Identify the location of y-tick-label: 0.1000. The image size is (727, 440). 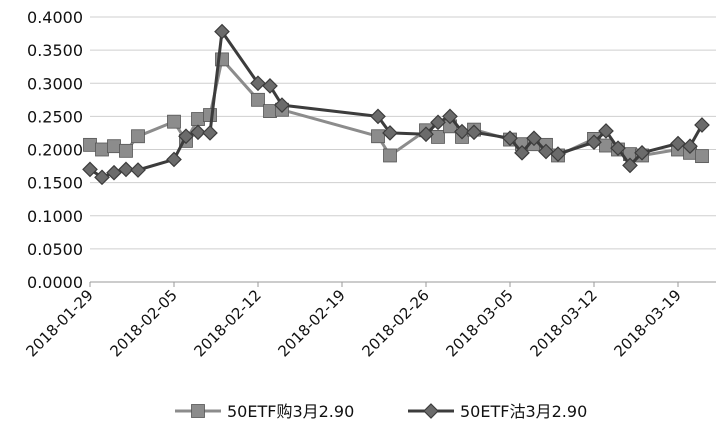
(55, 216).